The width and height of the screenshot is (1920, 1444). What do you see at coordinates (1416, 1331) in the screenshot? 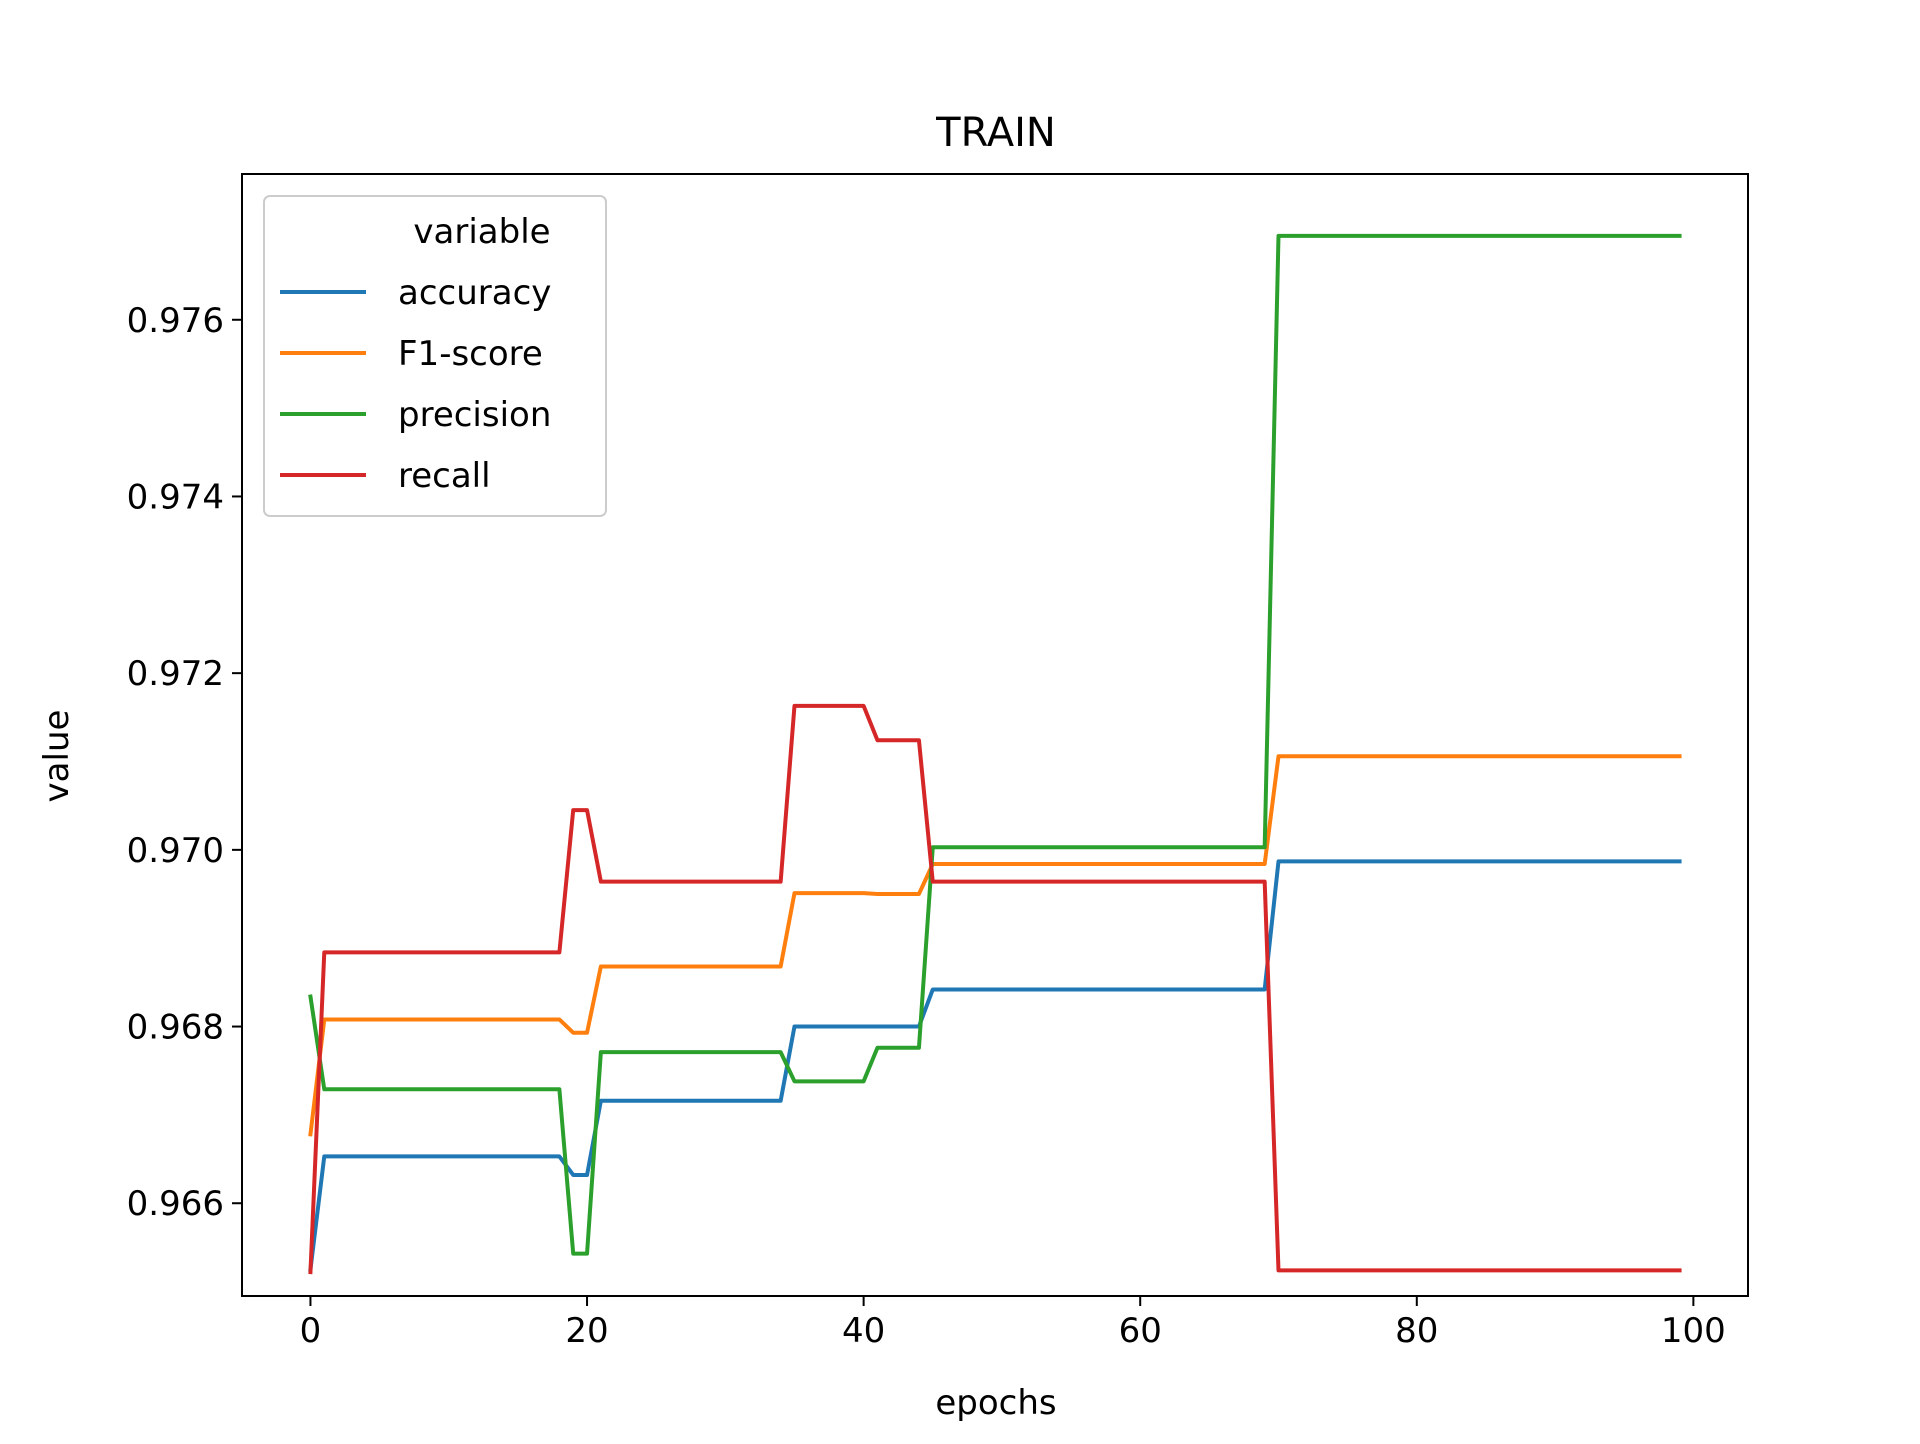
I see `x-tick-label: 80` at bounding box center [1416, 1331].